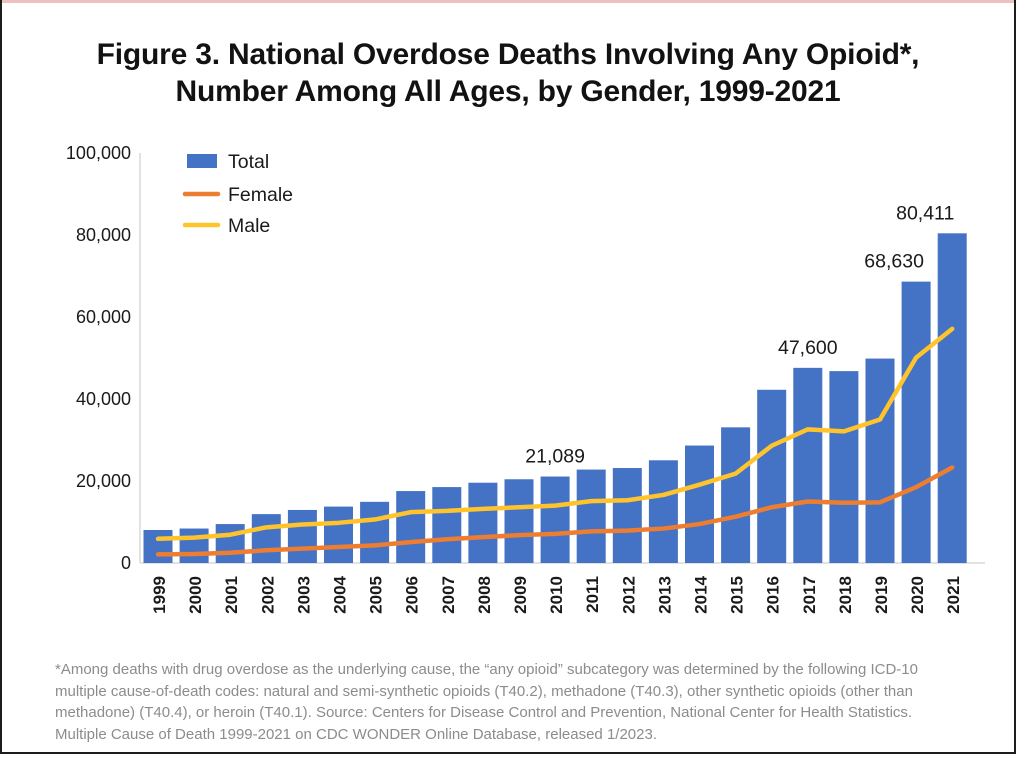  What do you see at coordinates (338, 534) in the screenshot?
I see `bar-2004` at bounding box center [338, 534].